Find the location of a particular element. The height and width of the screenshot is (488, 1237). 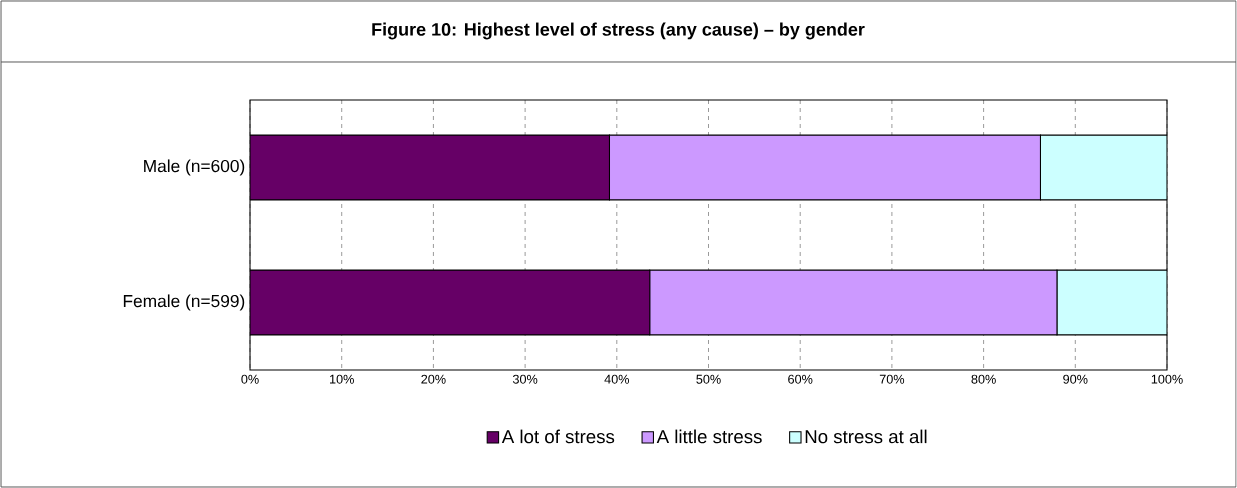

x-tick-label: 30% is located at coordinates (525, 379).